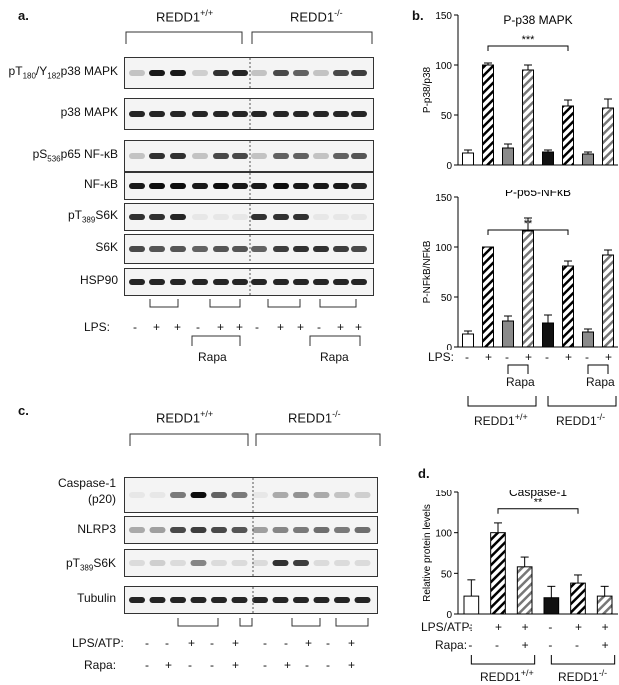  What do you see at coordinates (605, 645) in the screenshot?
I see `rapa-sign-d-5: +` at bounding box center [605, 645].